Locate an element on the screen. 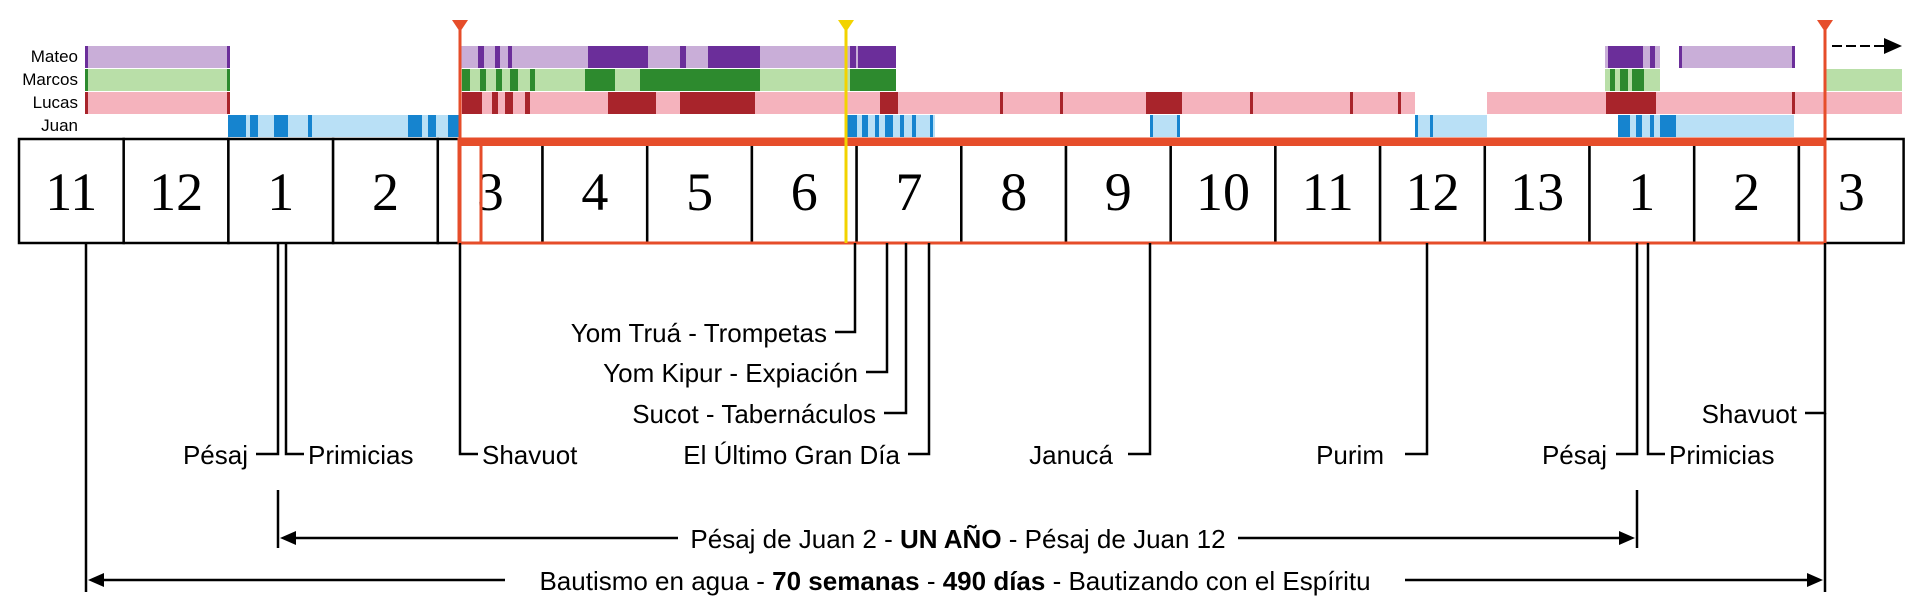  month-number: 2 is located at coordinates (1746, 192).